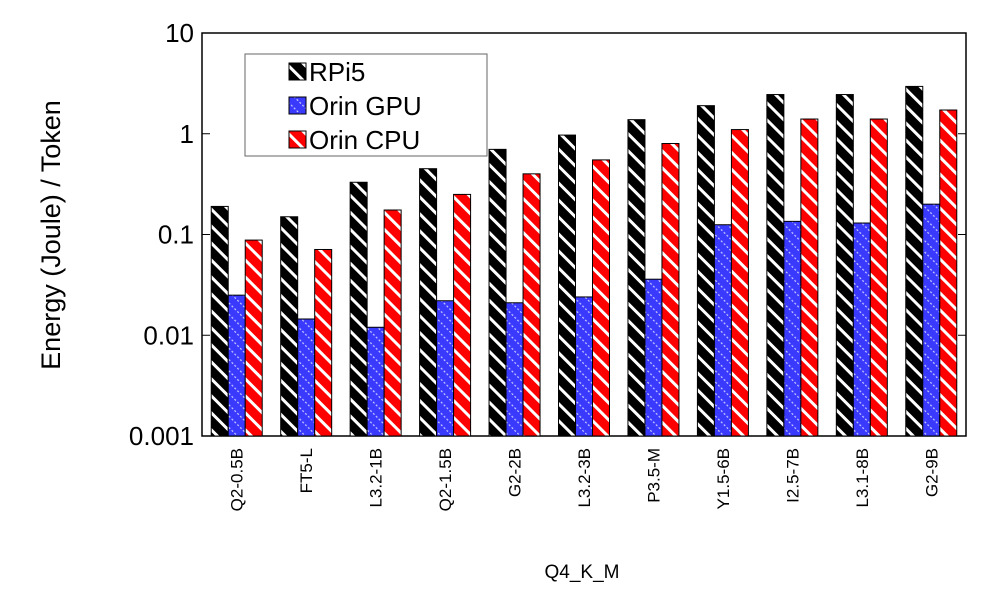 The width and height of the screenshot is (997, 599). Describe the element at coordinates (515, 472) in the screenshot. I see `x-tick-label: G2-2B` at that location.